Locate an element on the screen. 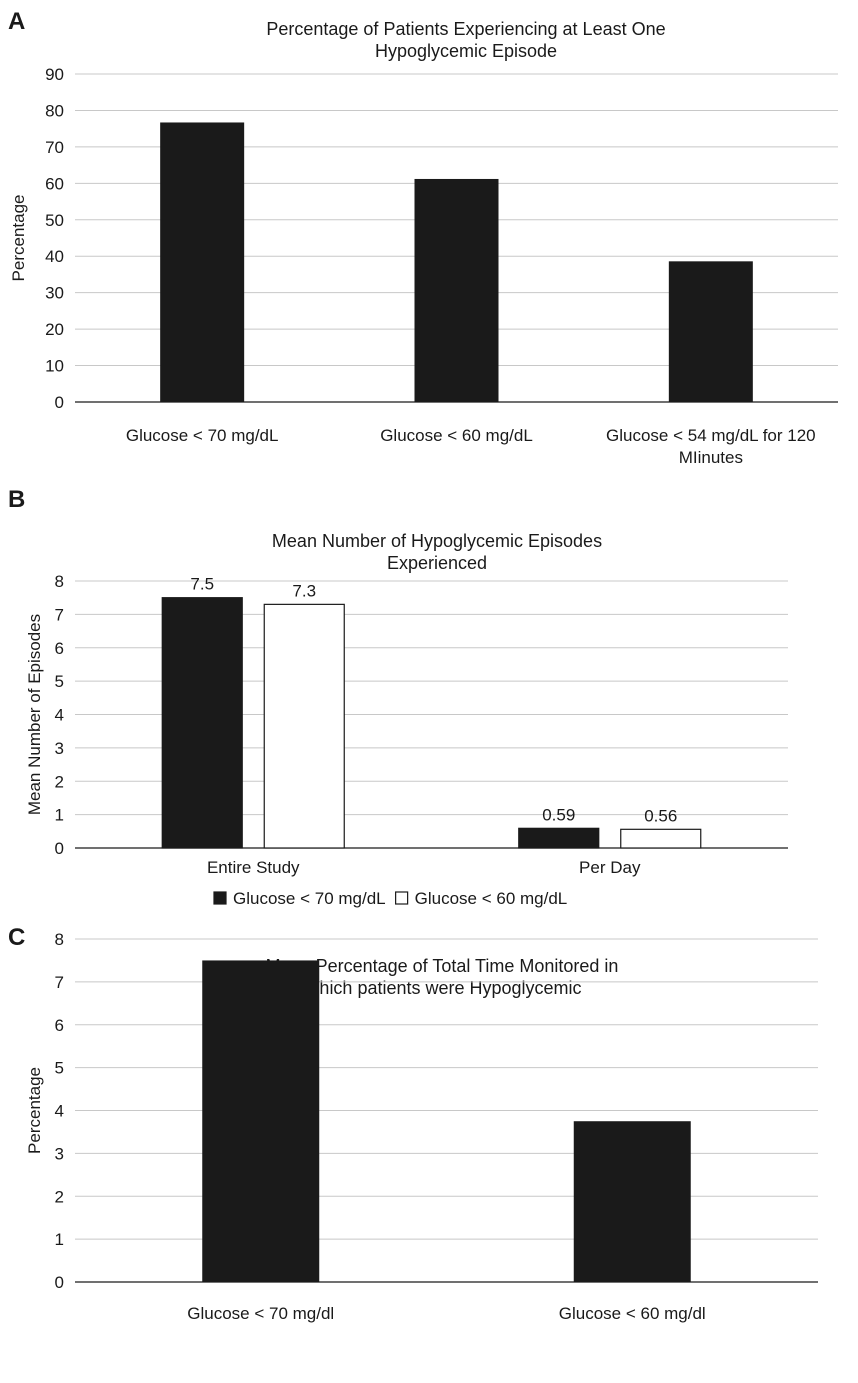  x-tick-label: Glucose < 54 mg/dL for 120 is located at coordinates (711, 435).